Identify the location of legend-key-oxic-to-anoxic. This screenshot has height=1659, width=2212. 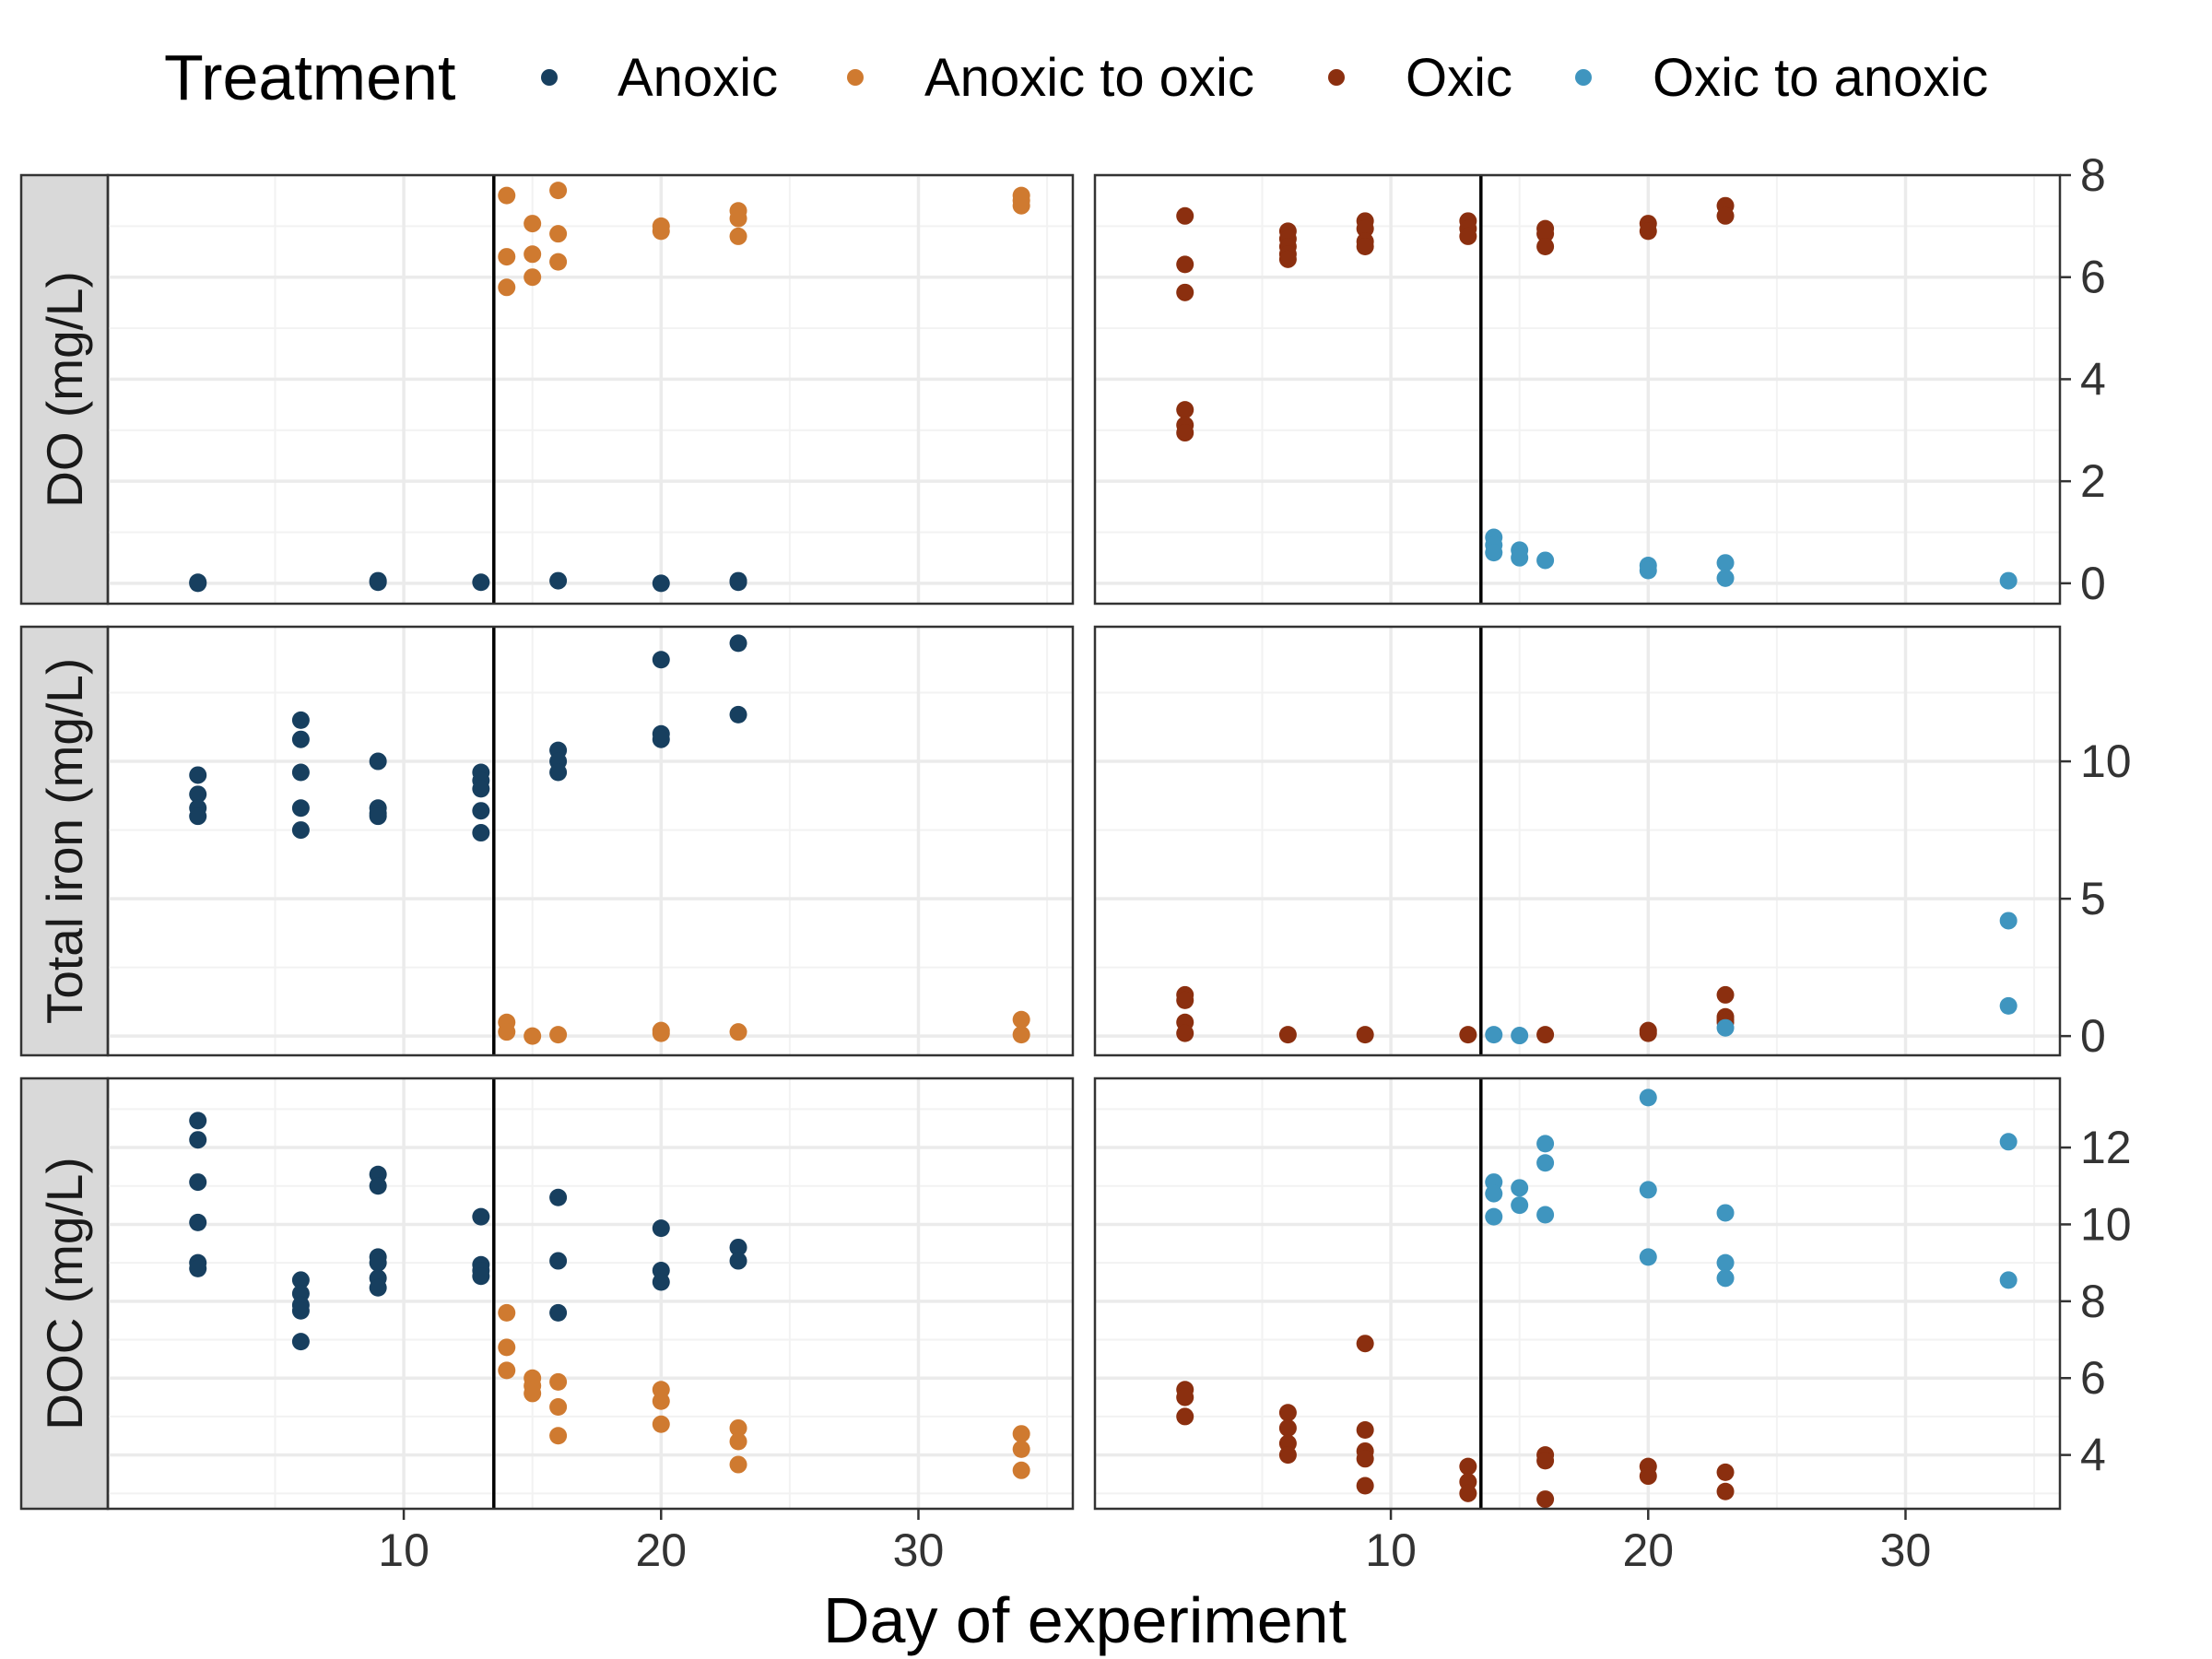
(1583, 77).